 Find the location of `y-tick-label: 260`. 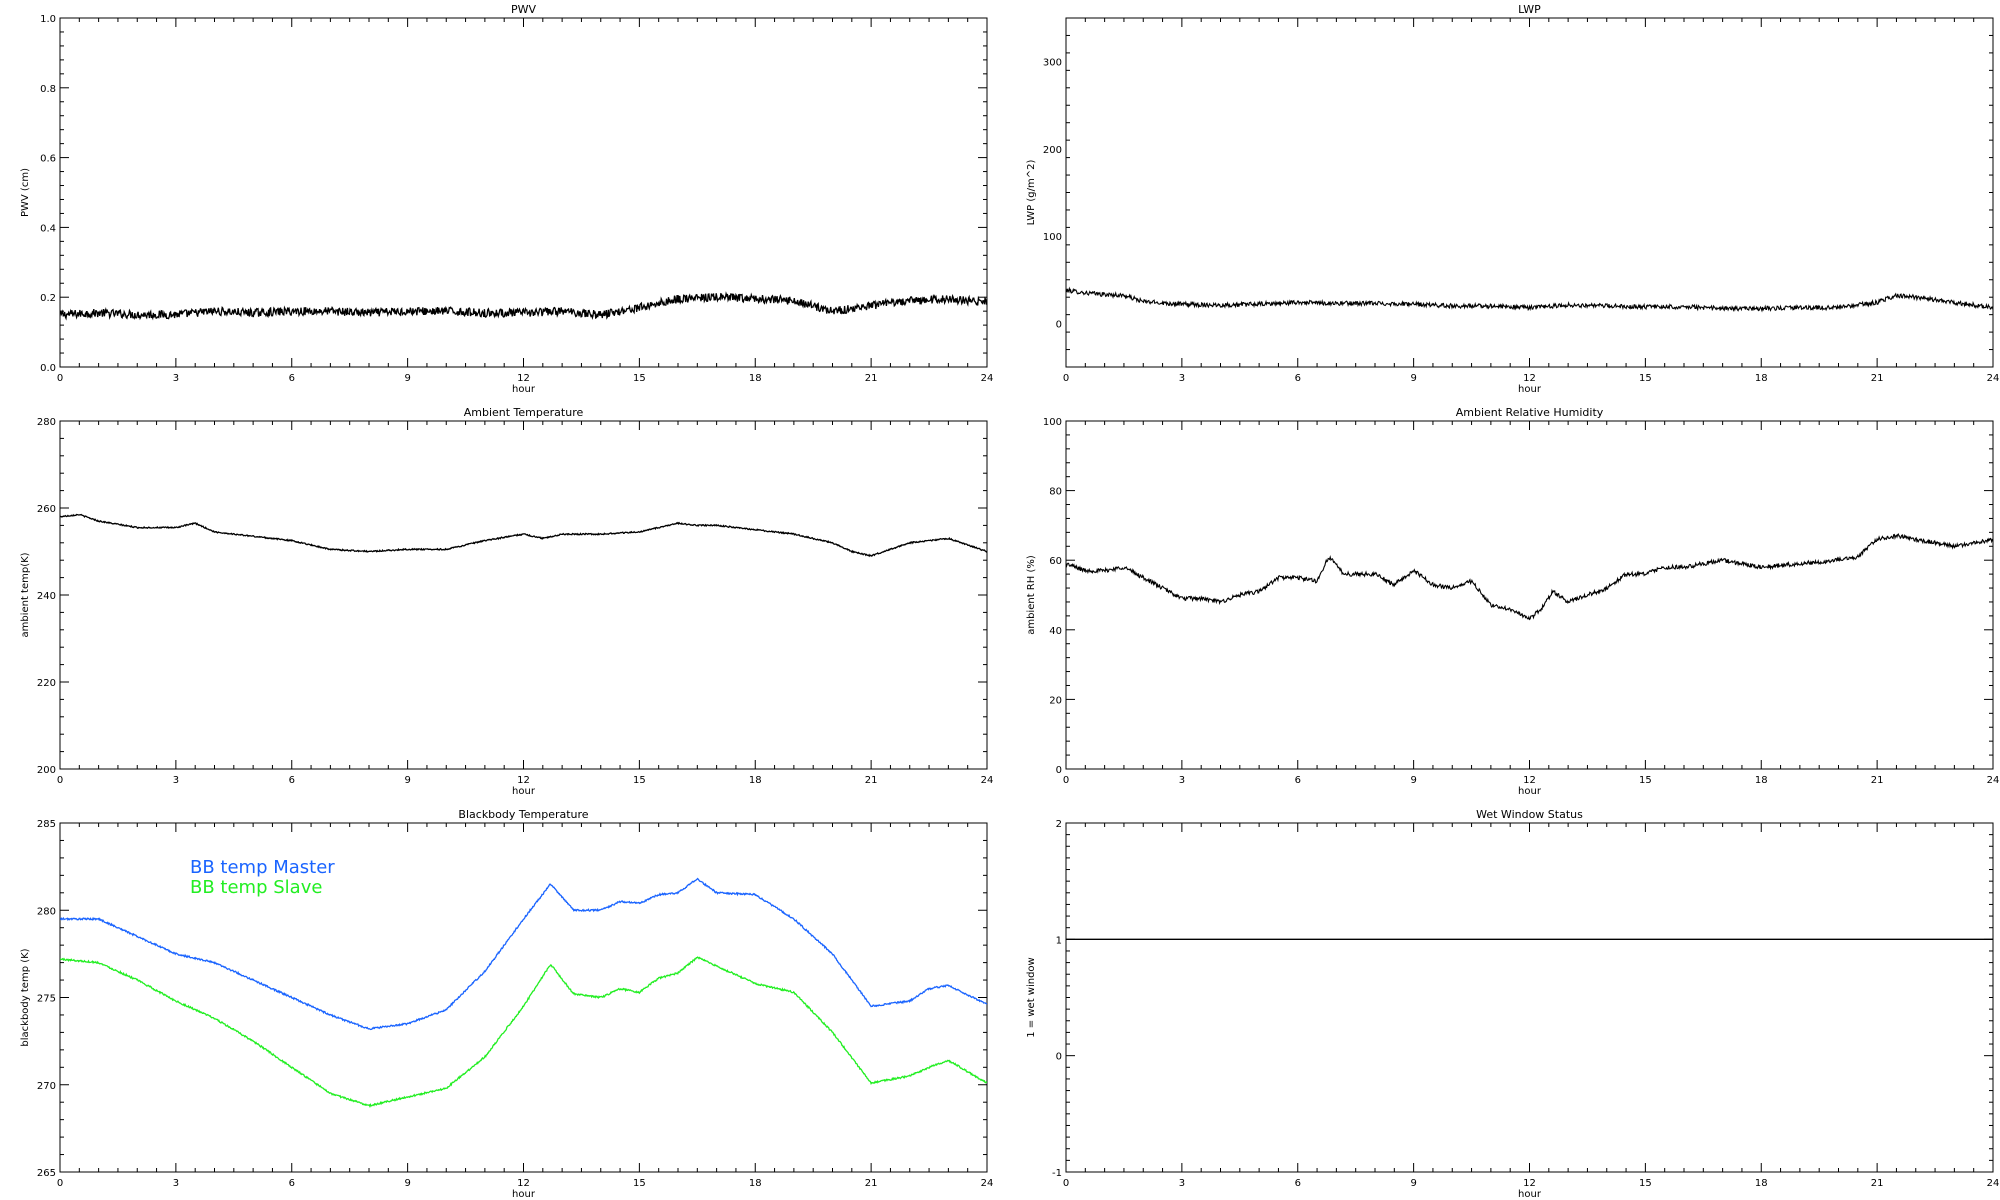

y-tick-label: 260 is located at coordinates (46, 509).